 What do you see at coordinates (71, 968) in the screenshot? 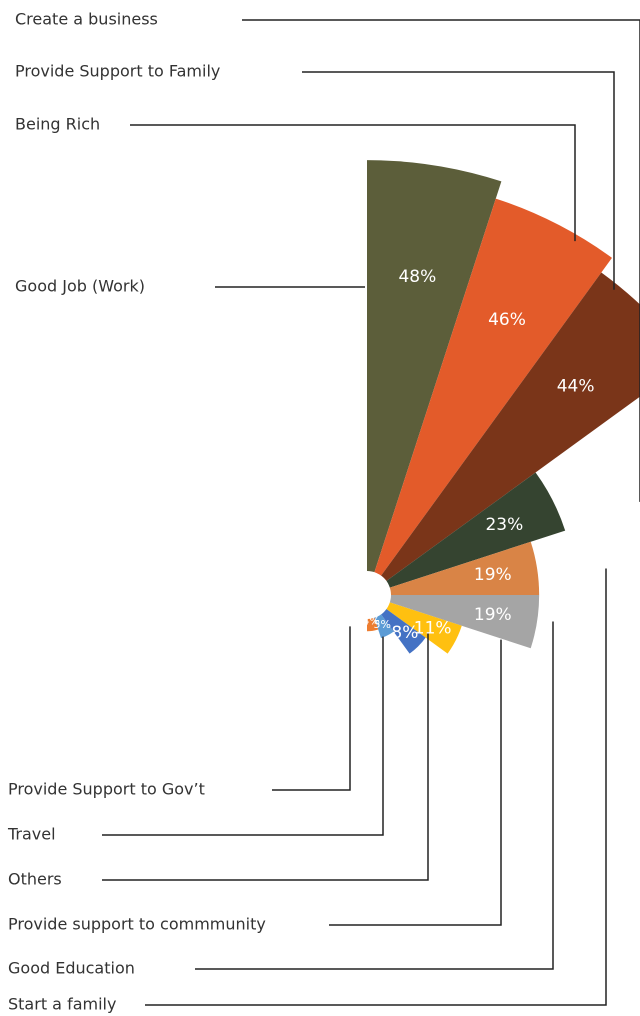
I see `category-label-good-education: Good Education` at bounding box center [71, 968].